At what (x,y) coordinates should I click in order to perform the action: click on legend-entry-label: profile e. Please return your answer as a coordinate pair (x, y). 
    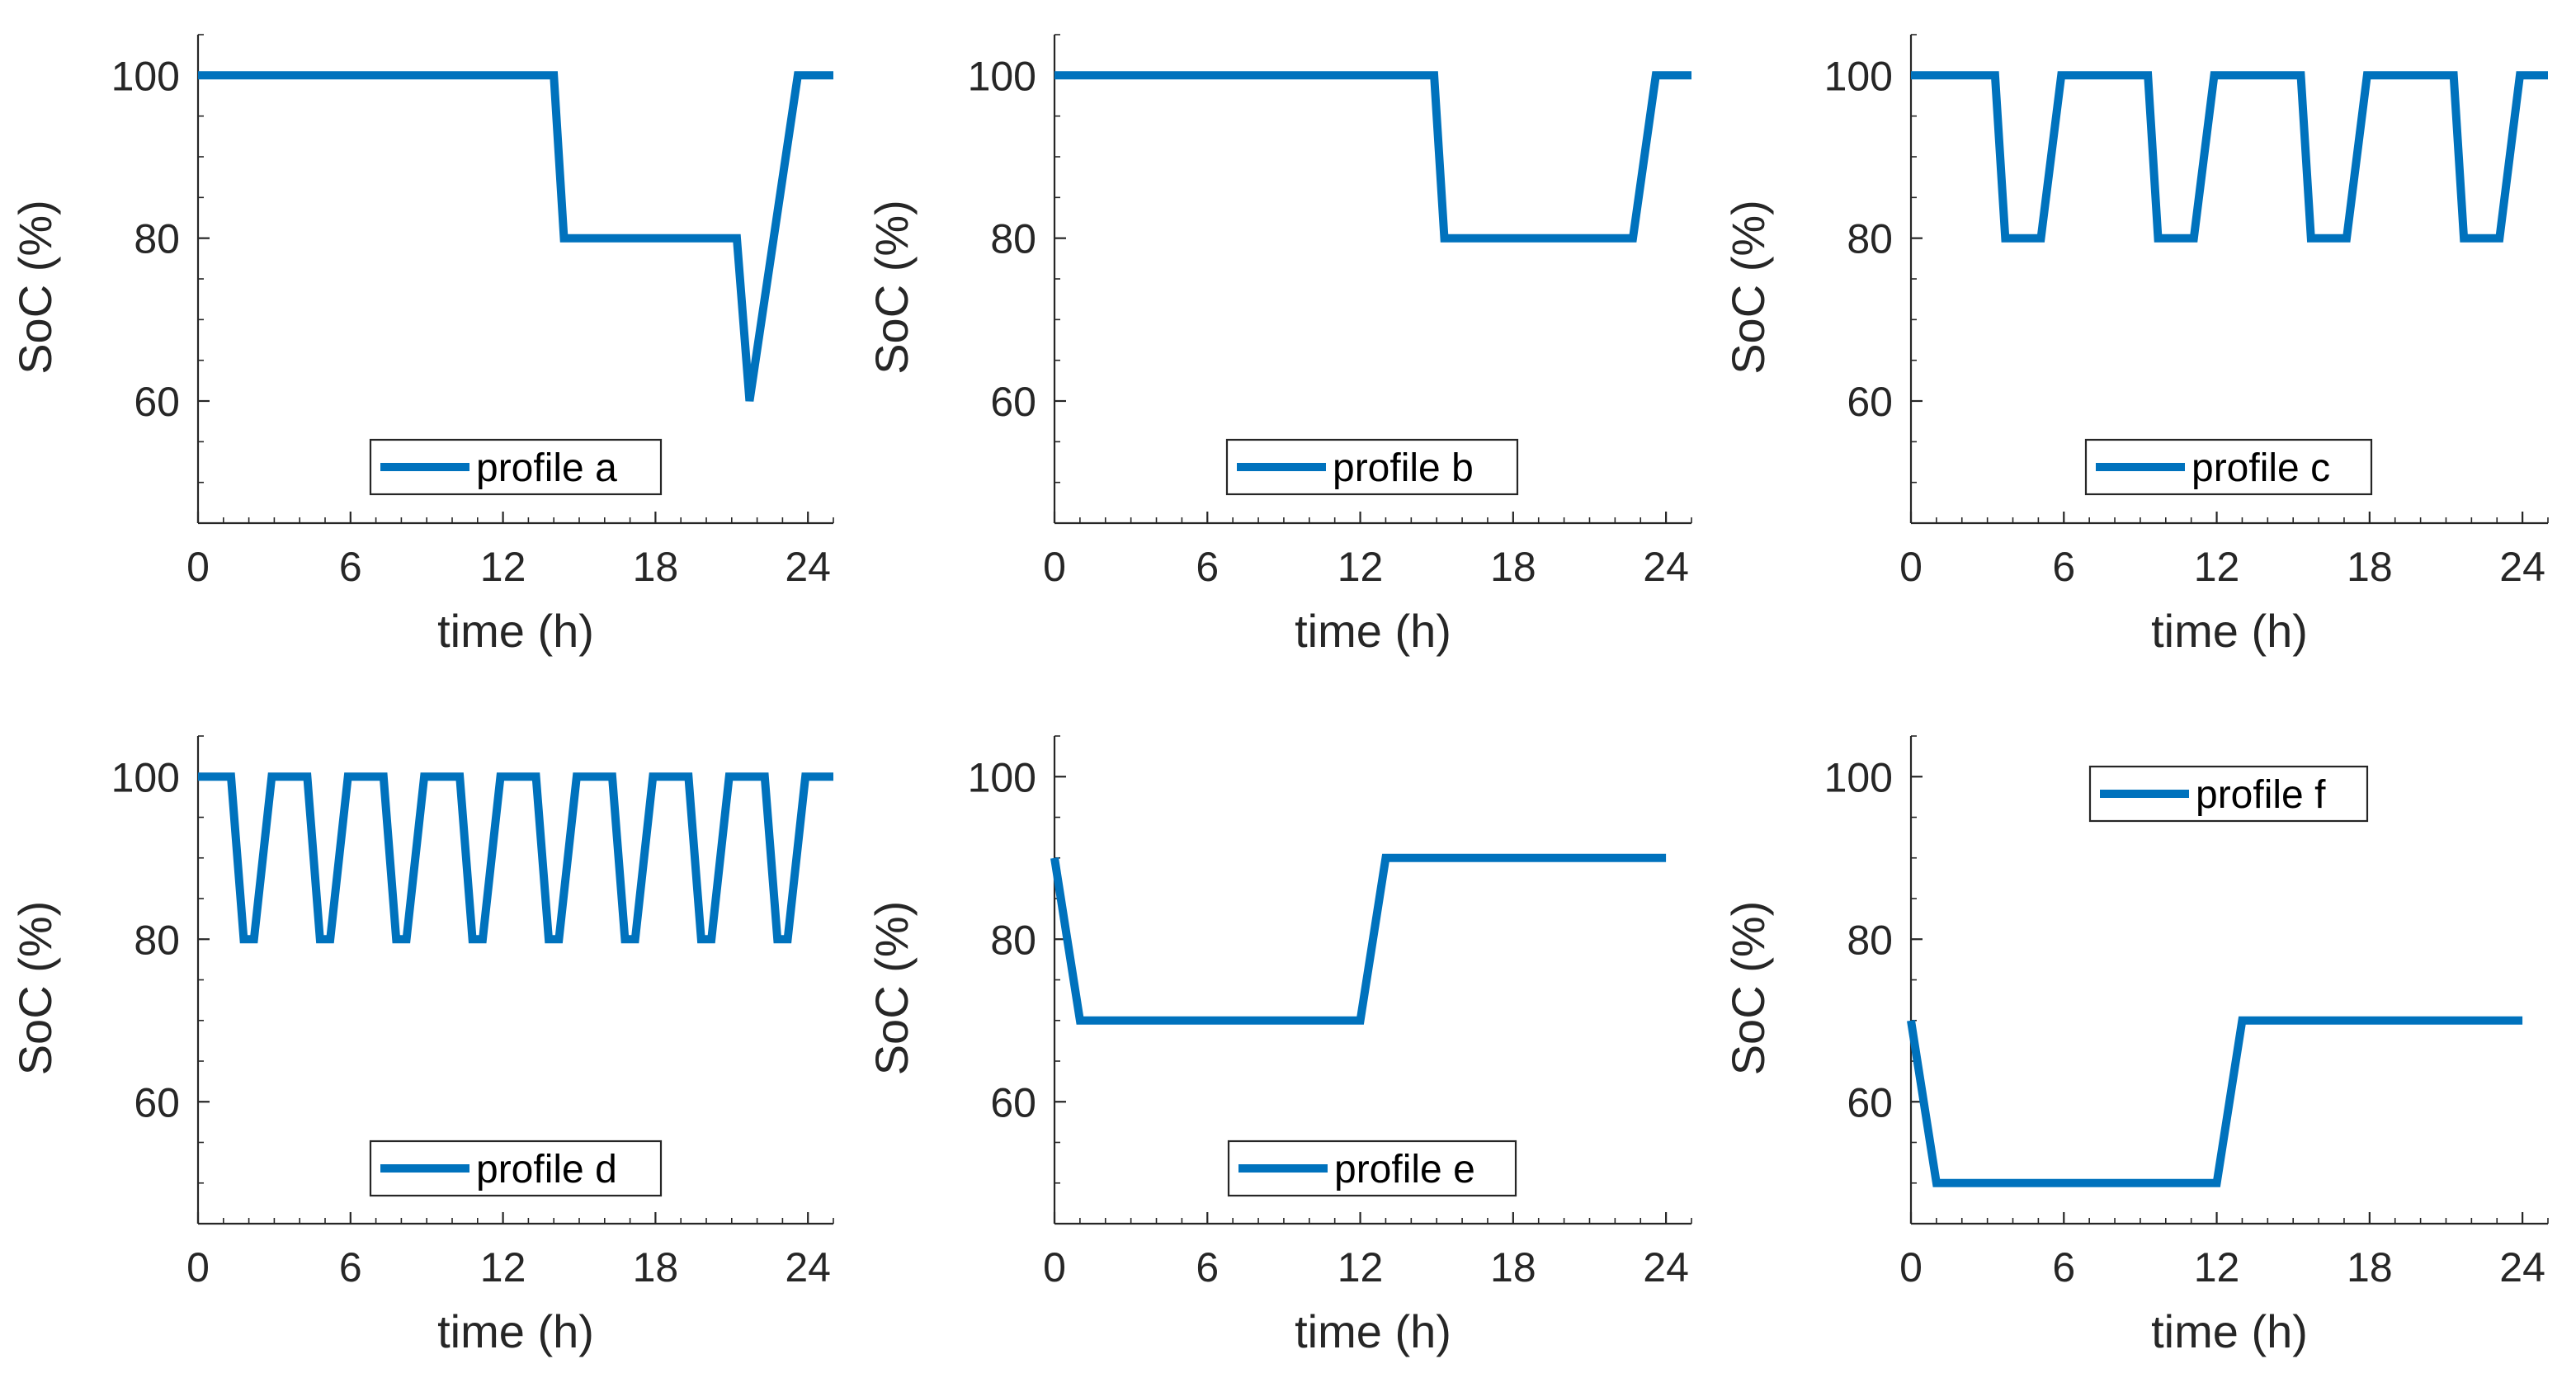
    Looking at the image, I should click on (1404, 1169).